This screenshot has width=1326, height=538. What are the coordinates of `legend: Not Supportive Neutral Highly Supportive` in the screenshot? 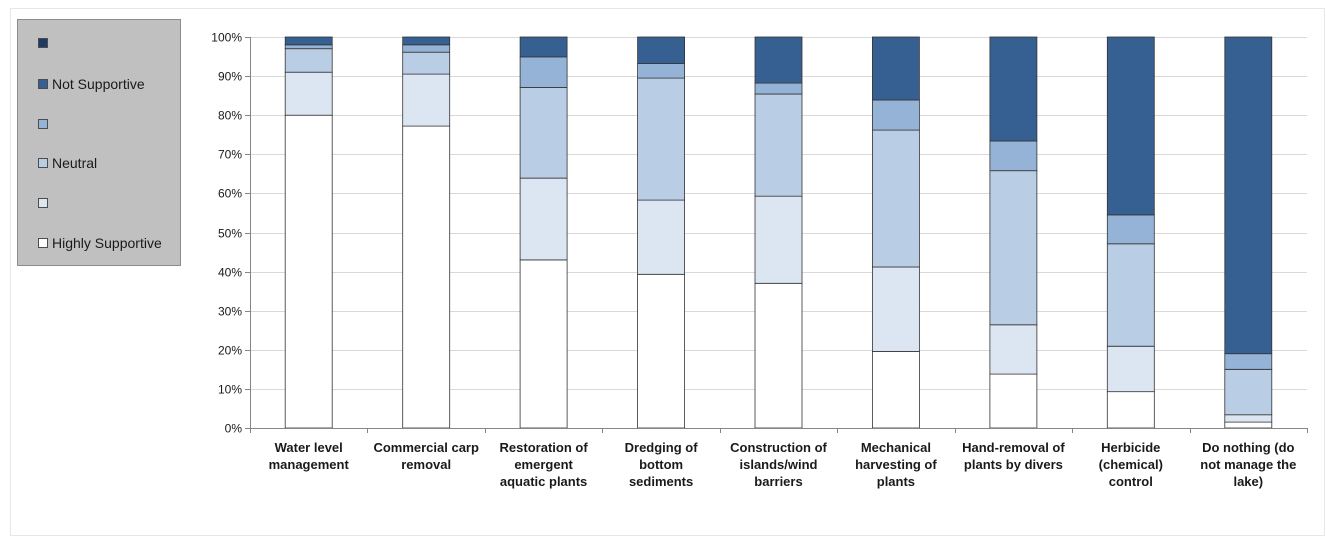 It's located at (99, 142).